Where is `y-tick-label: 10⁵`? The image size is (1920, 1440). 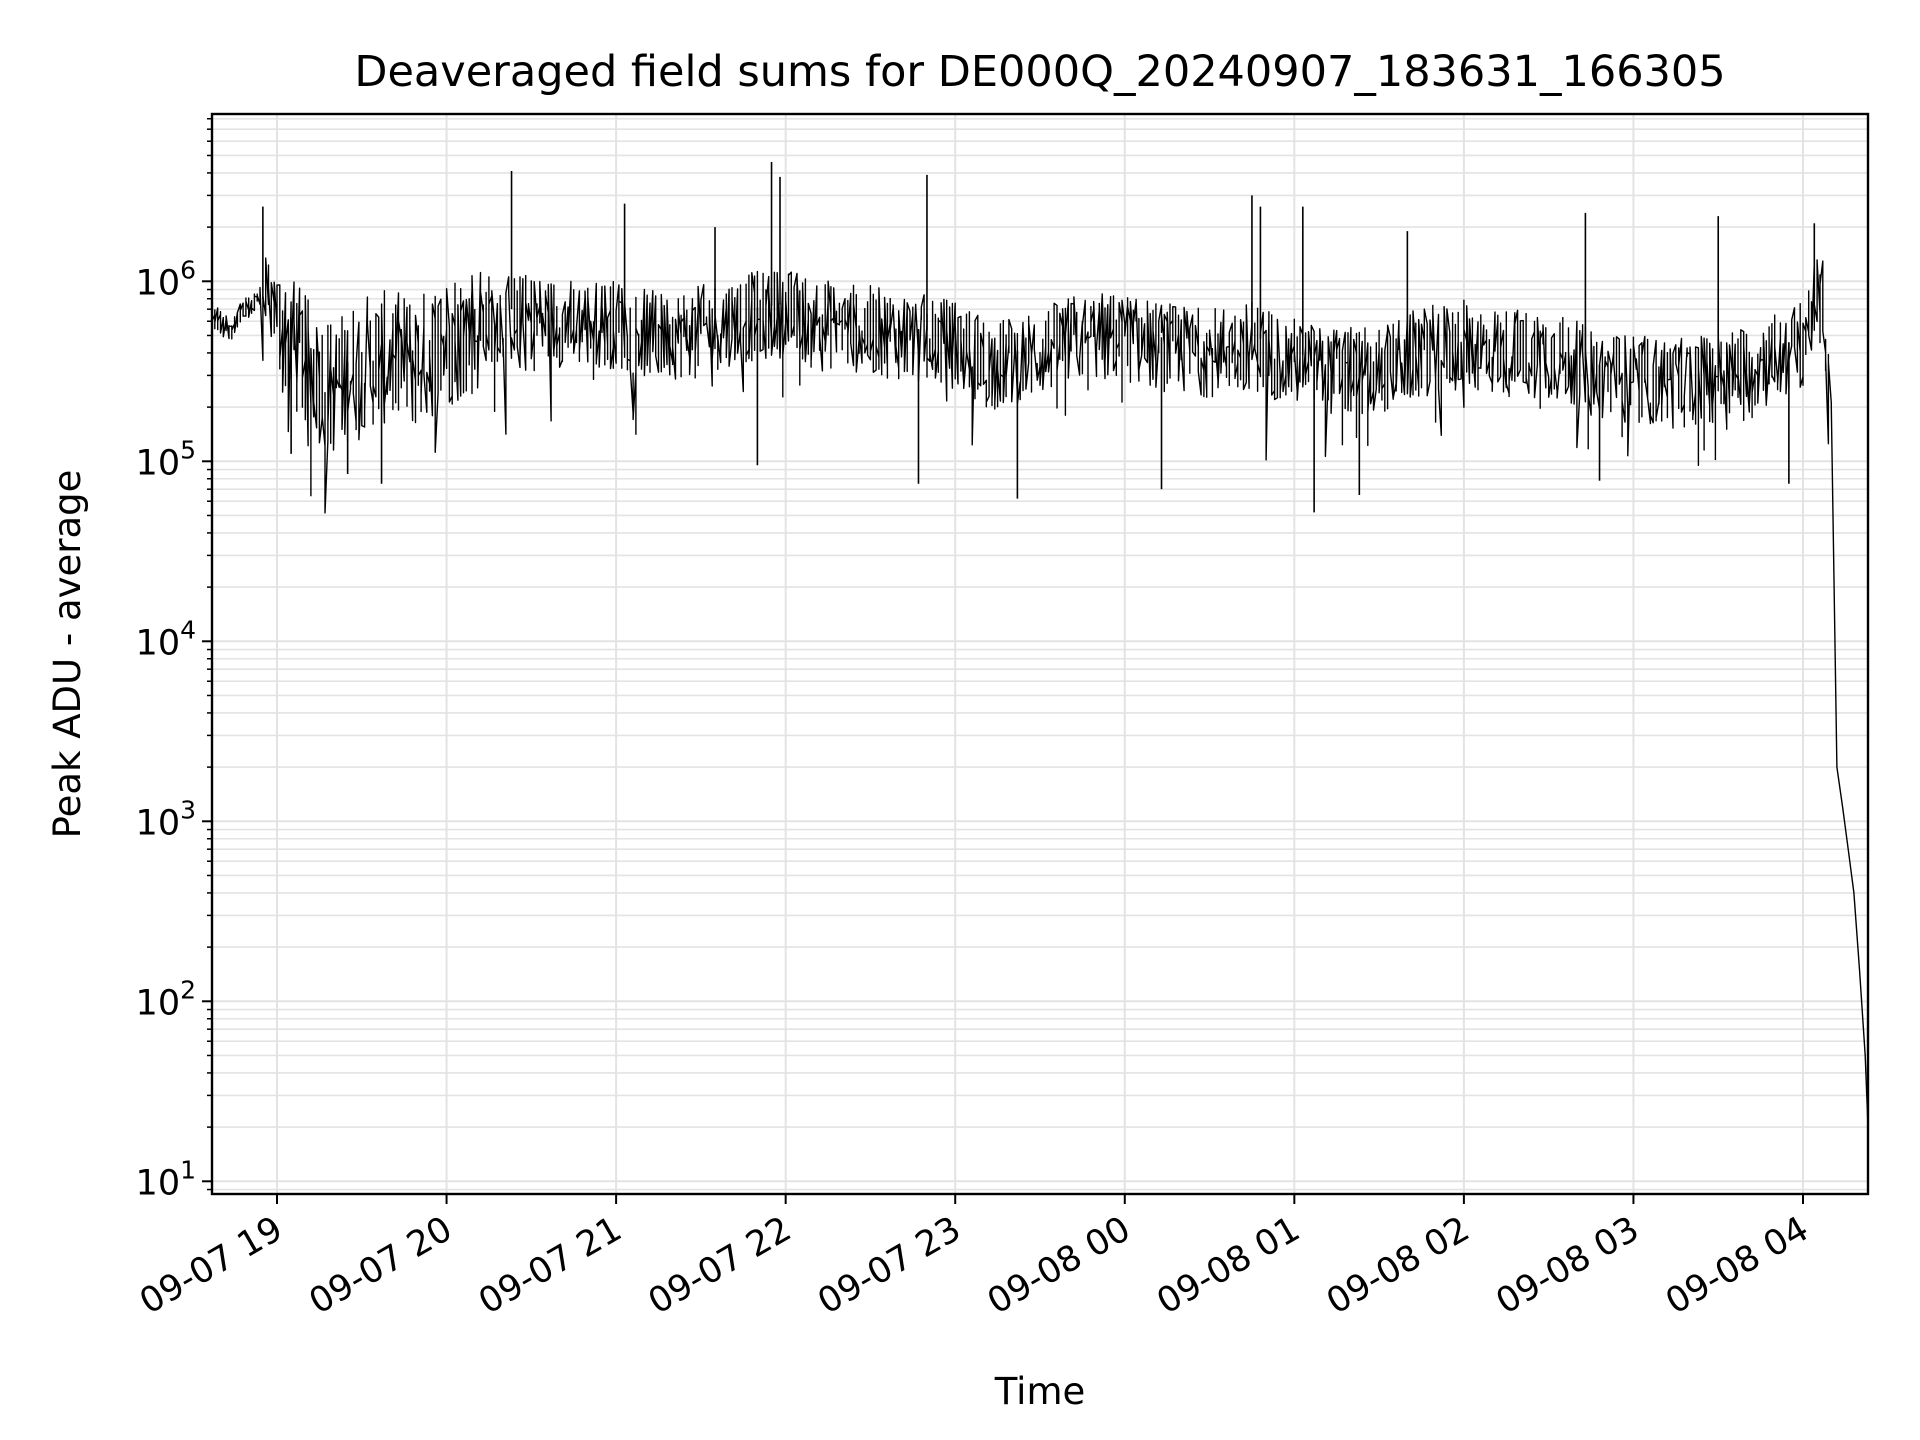
y-tick-label: 10⁵ is located at coordinates (166, 459).